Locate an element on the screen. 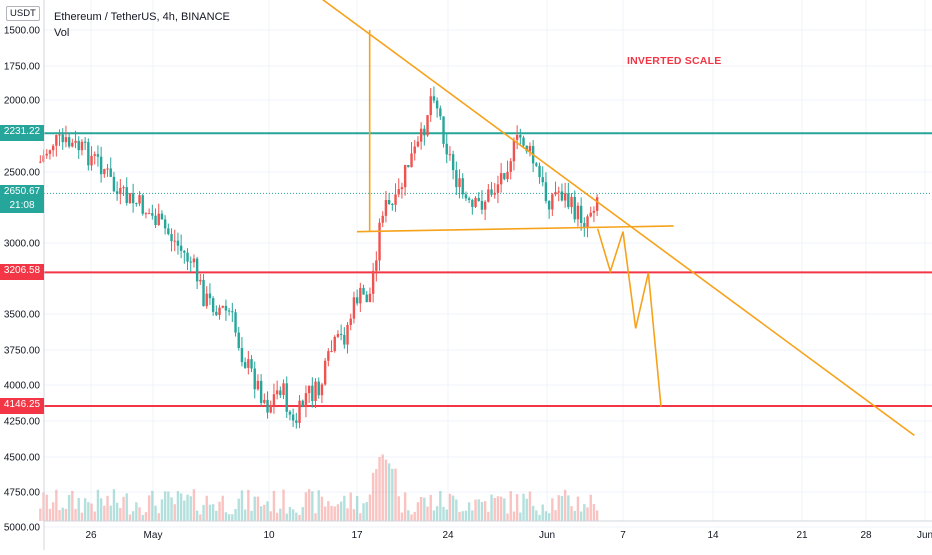  price-tick-label: 4000.00 is located at coordinates (22, 386).